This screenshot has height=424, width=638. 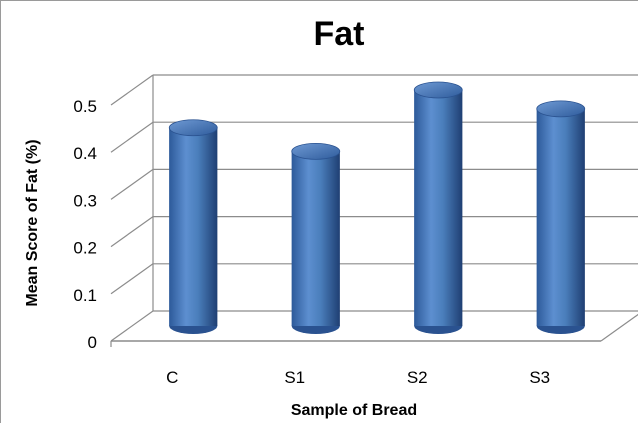 What do you see at coordinates (32, 222) in the screenshot?
I see `y-axis-title: Mean Score of Fat (%)` at bounding box center [32, 222].